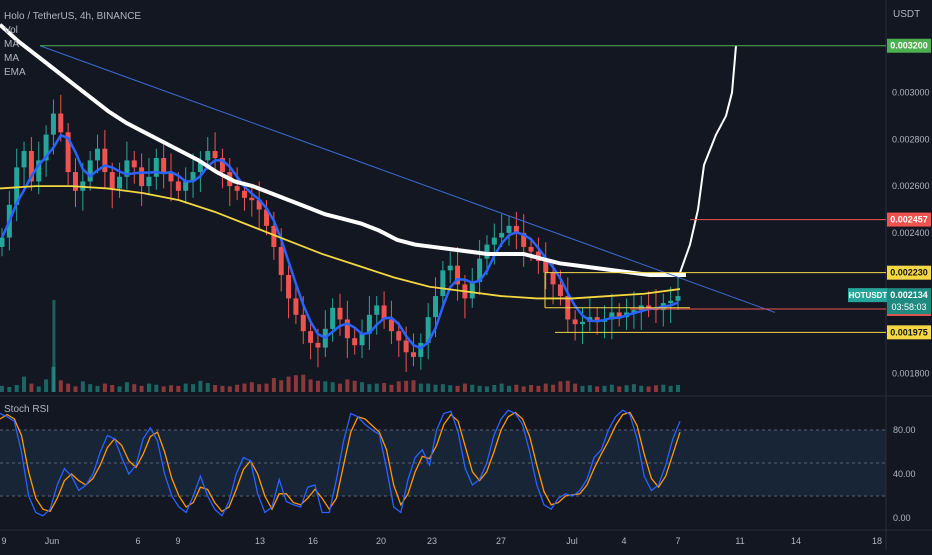 This screenshot has height=555, width=932. What do you see at coordinates (260, 541) in the screenshot?
I see `time-tick-label: 13` at bounding box center [260, 541].